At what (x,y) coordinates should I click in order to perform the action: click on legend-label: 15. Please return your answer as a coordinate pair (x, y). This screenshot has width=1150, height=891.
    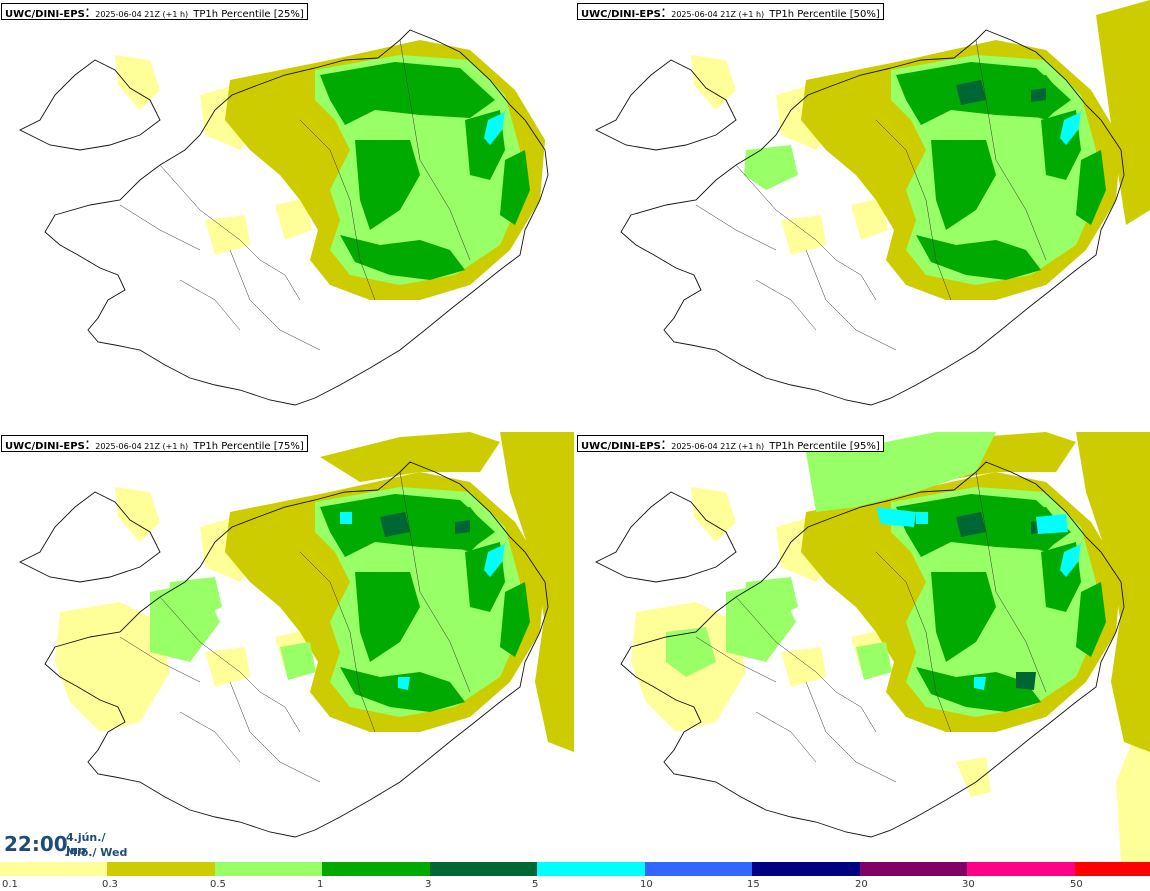
    Looking at the image, I should click on (753, 884).